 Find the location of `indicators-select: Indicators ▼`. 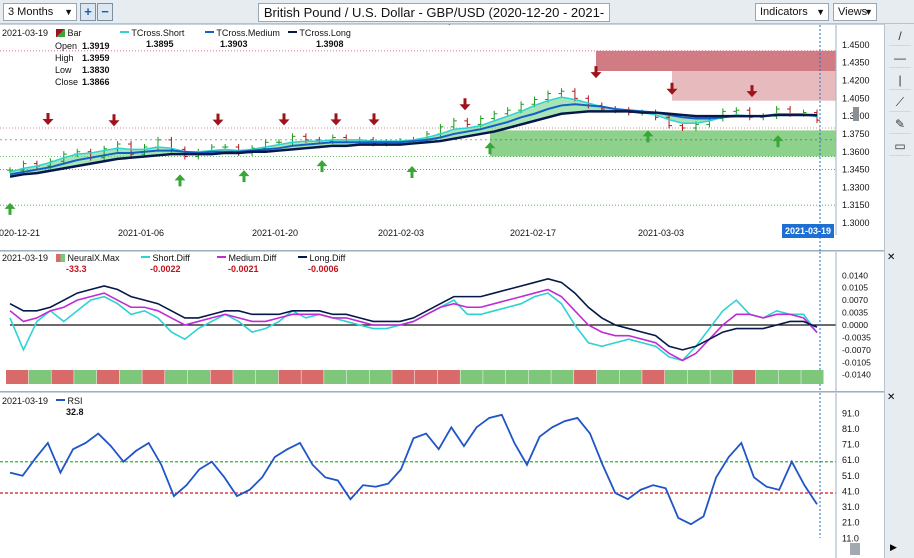

indicators-select: Indicators ▼ is located at coordinates (792, 12).